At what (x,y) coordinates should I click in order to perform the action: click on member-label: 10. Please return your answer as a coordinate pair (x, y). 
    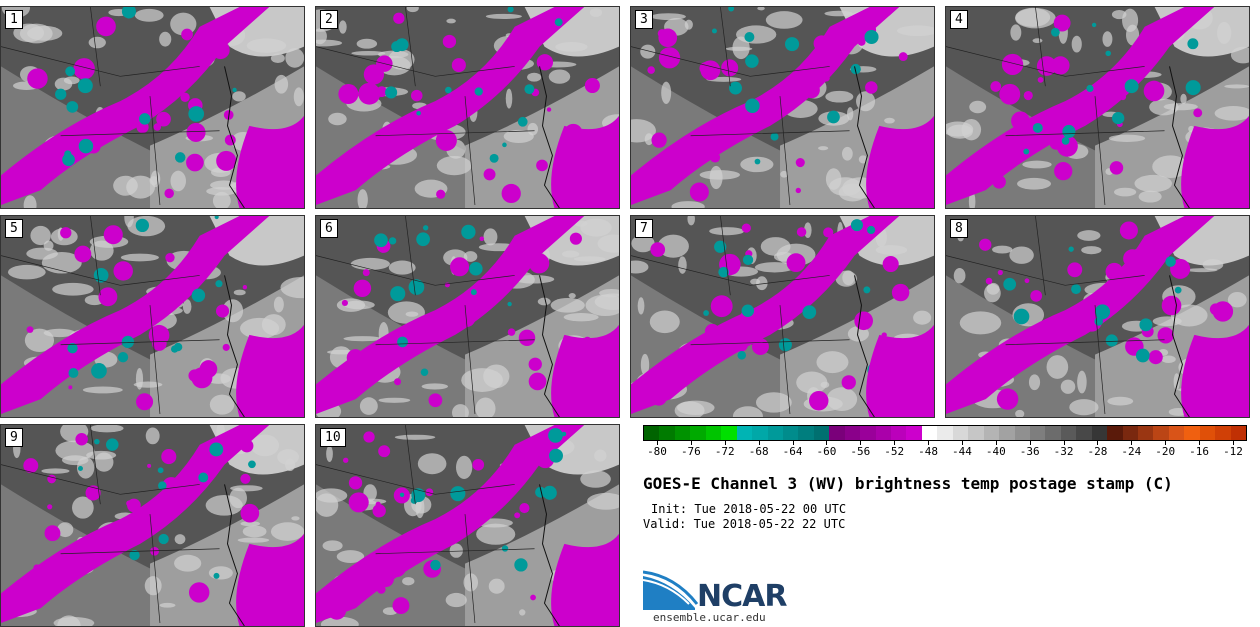
    Looking at the image, I should click on (333, 437).